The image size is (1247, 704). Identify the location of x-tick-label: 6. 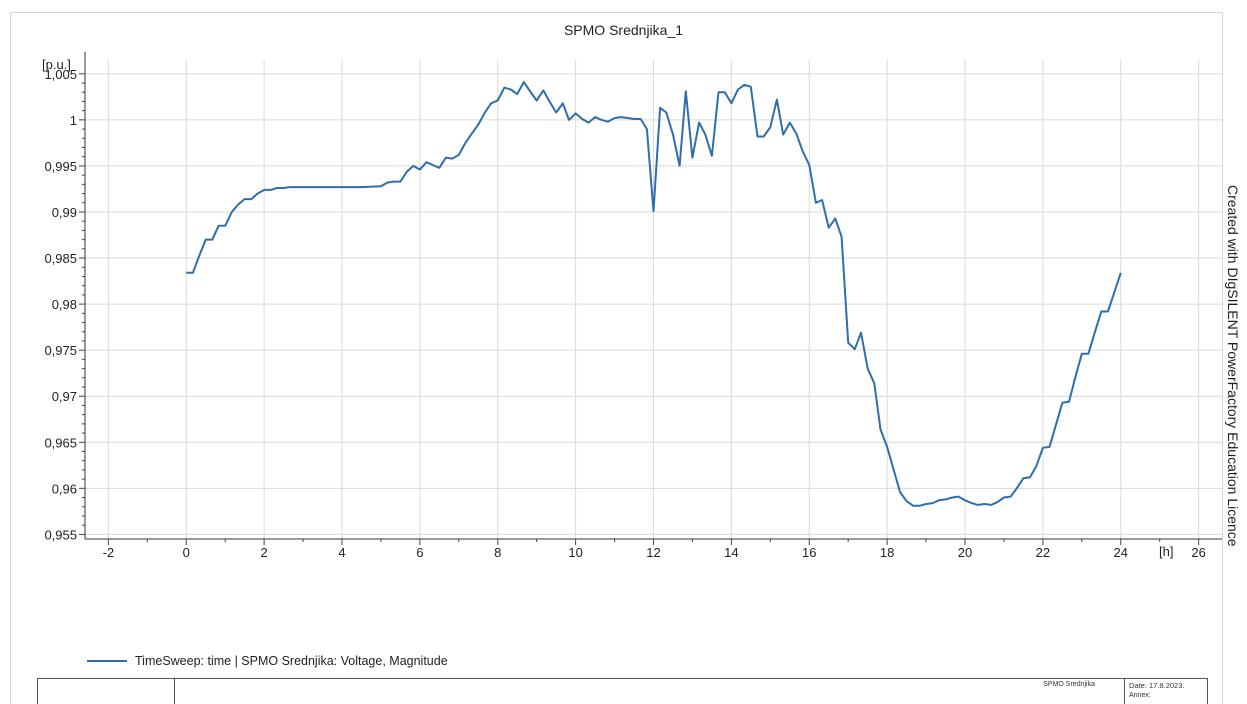
(419, 552).